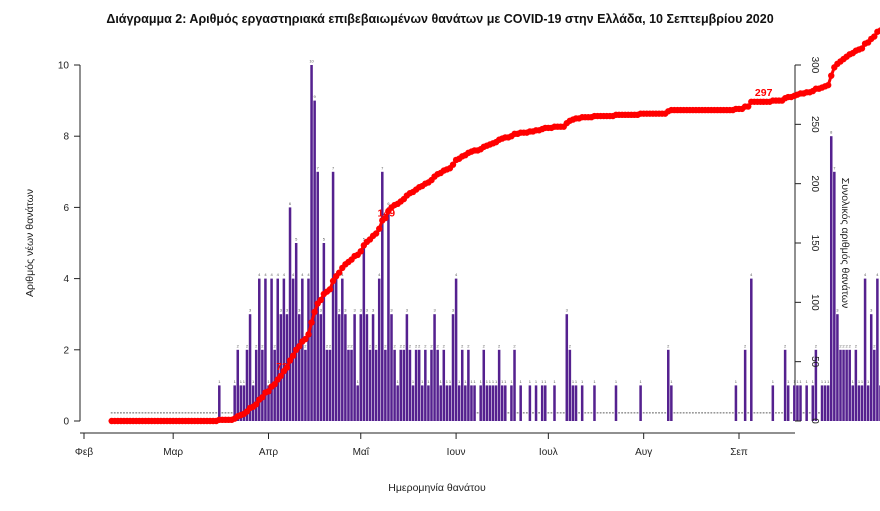  Describe the element at coordinates (456, 452) in the screenshot. I see `x-tick-label: Ιουν` at that location.